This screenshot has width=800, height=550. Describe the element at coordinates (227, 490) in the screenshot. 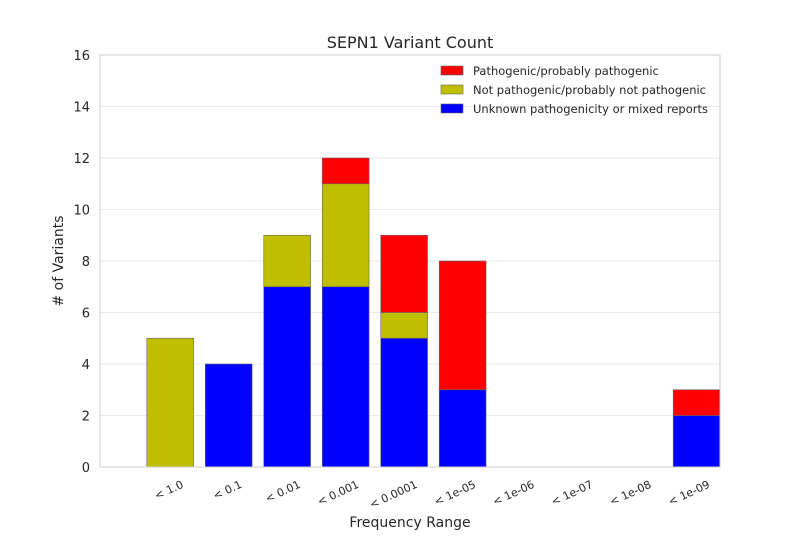

I see `x-tick-label: < 0.1` at that location.